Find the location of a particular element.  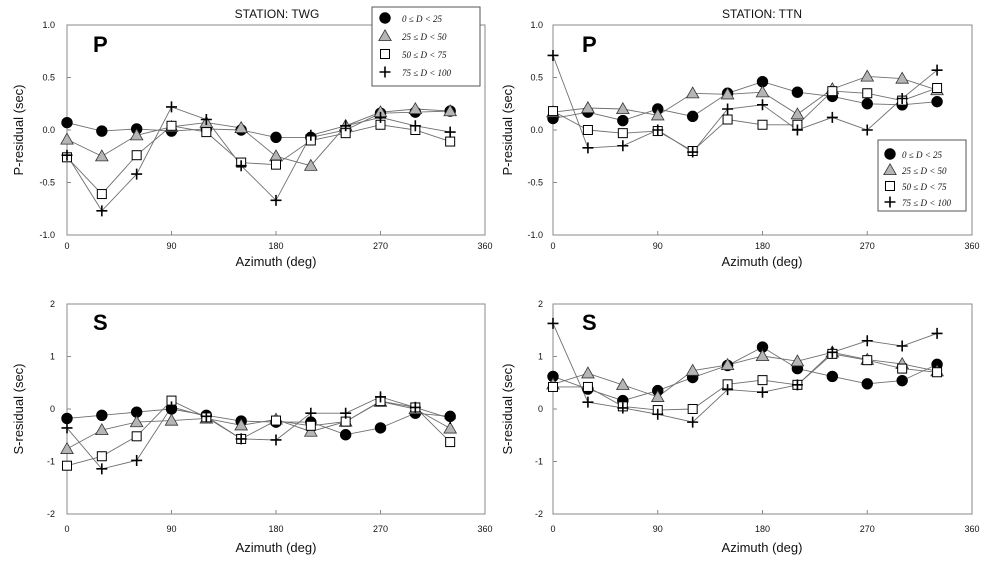

legend-label: 25 ≤ D < 50 is located at coordinates (424, 37).